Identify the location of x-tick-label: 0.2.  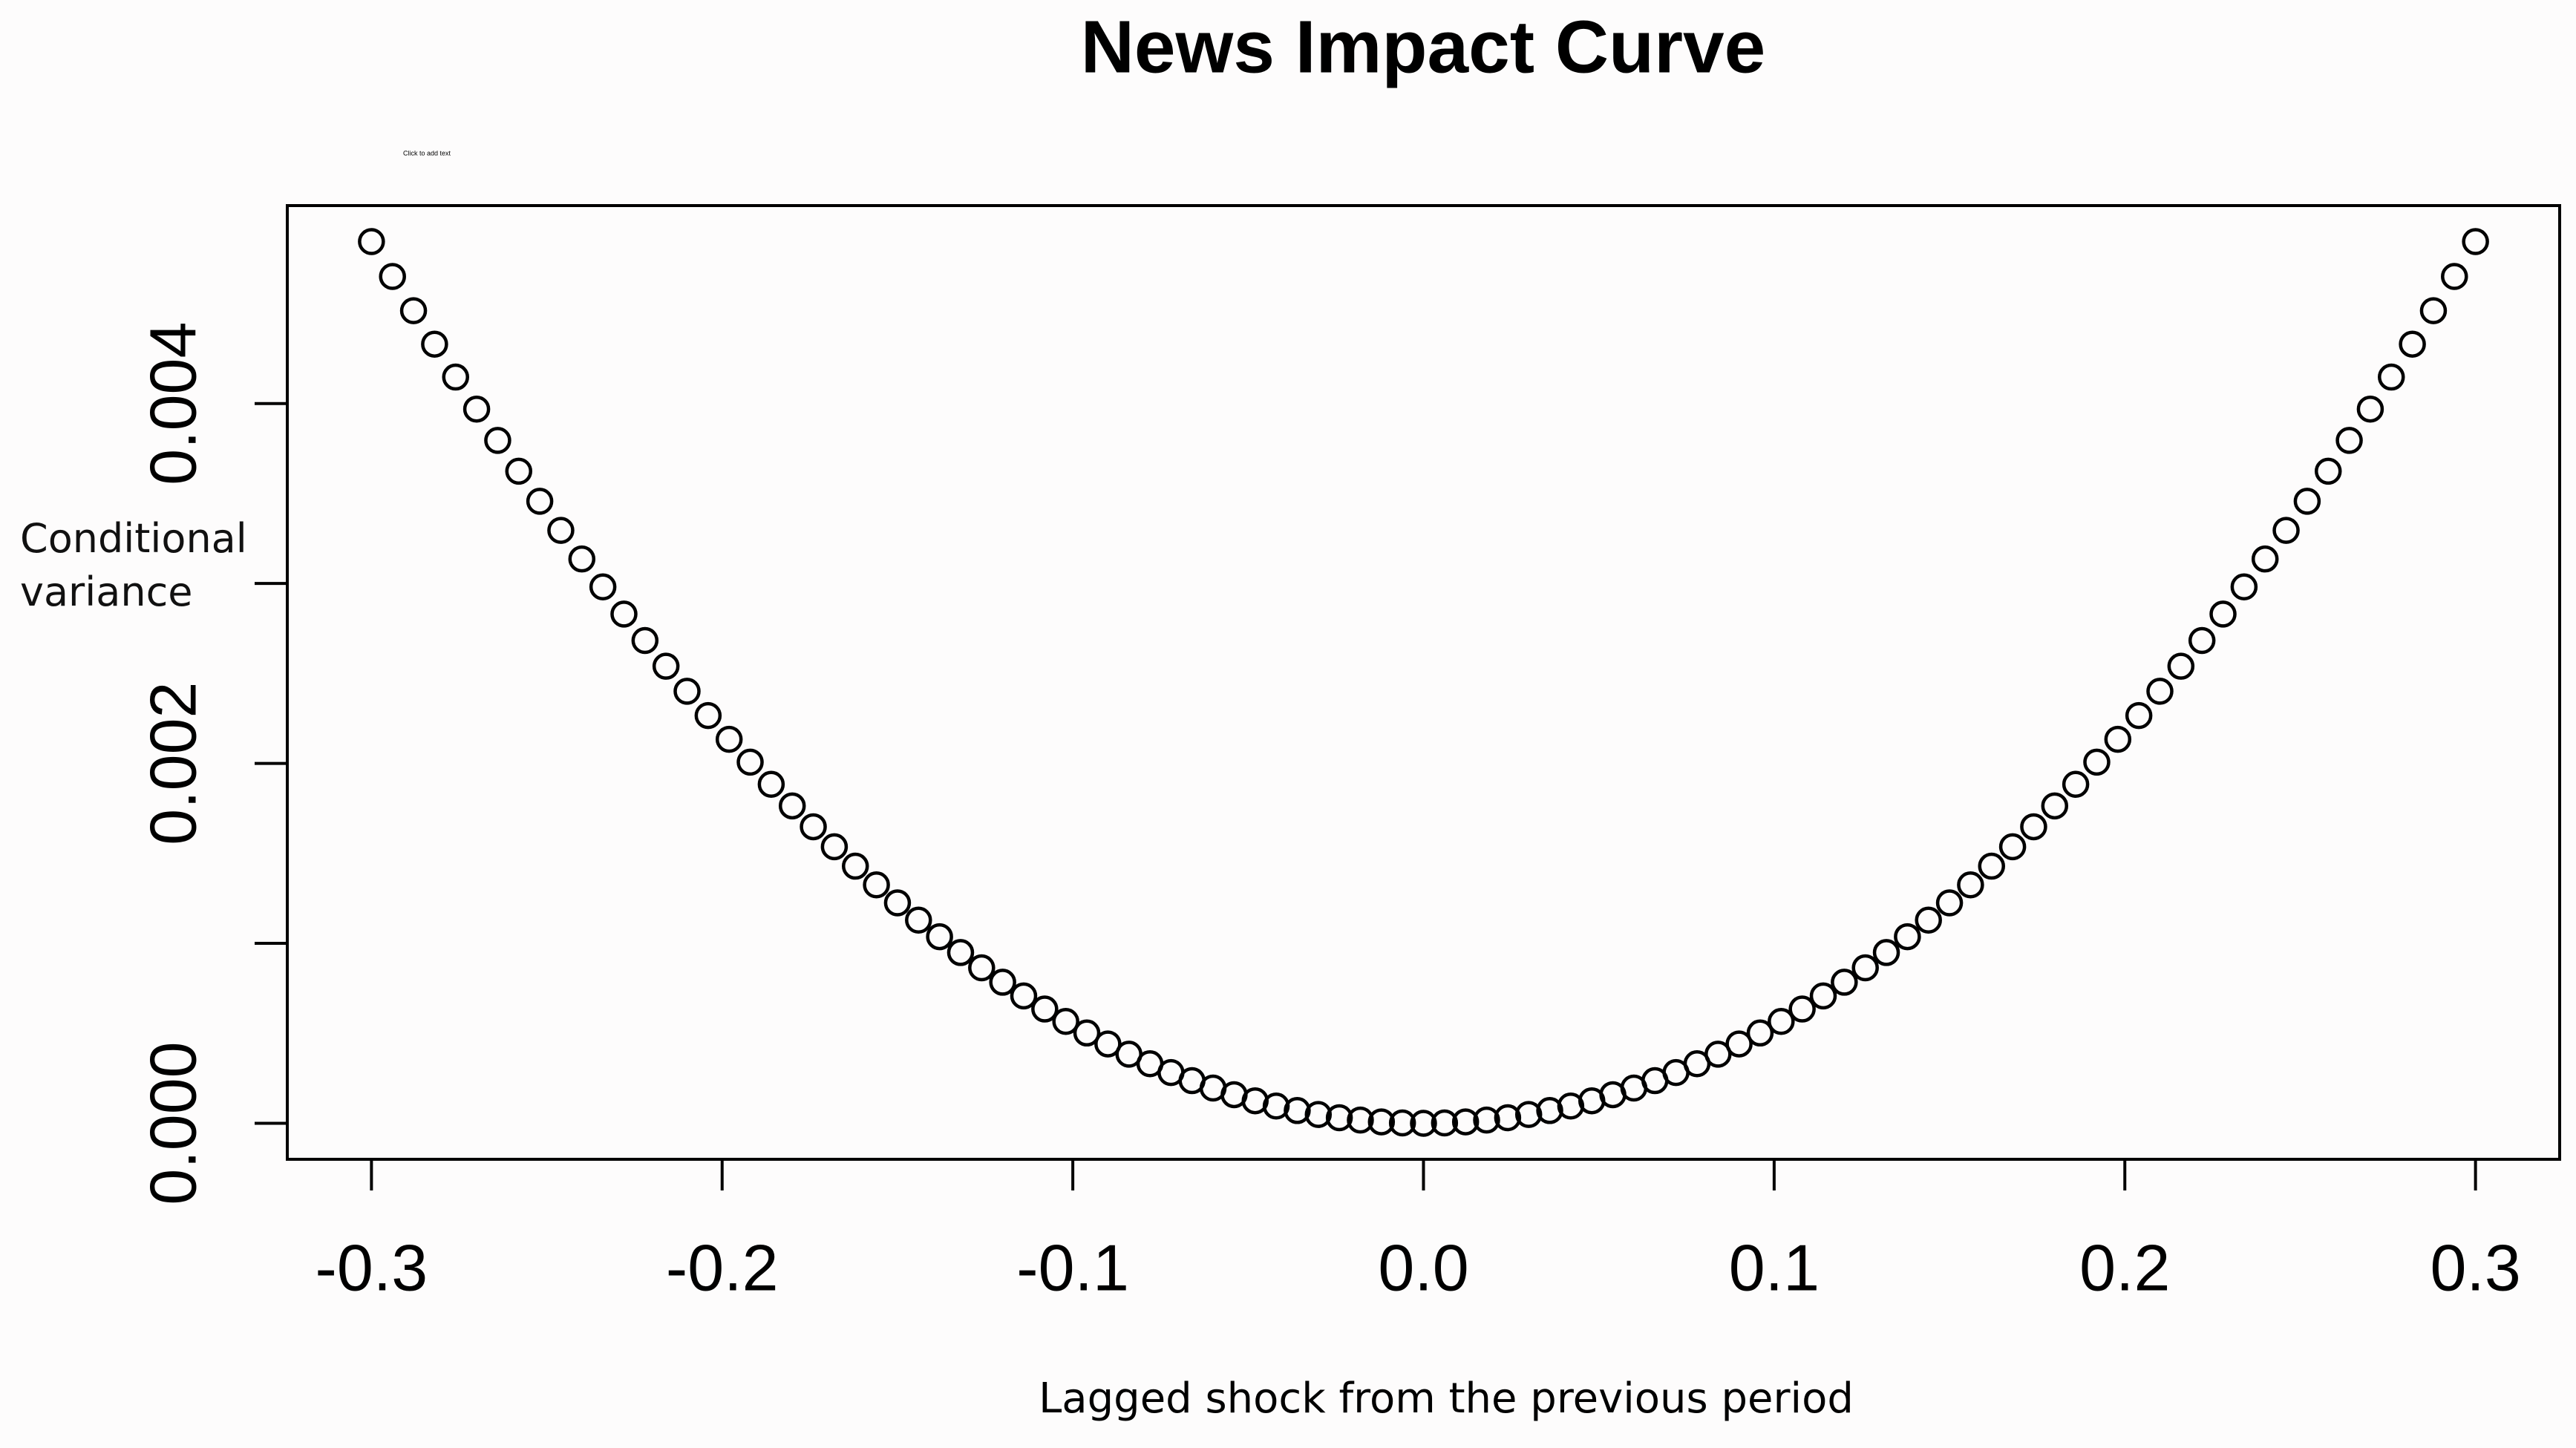
(2124, 1267).